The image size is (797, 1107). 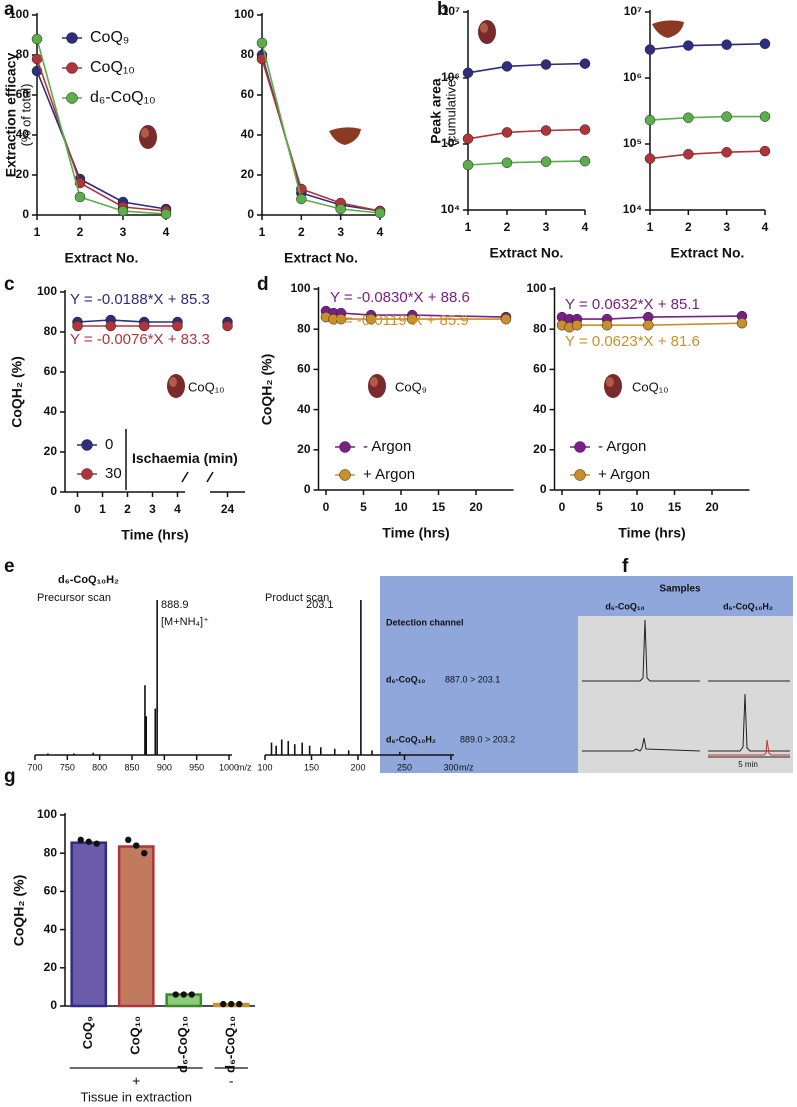 I want to click on legend-label: + Argon, so click(x=389, y=474).